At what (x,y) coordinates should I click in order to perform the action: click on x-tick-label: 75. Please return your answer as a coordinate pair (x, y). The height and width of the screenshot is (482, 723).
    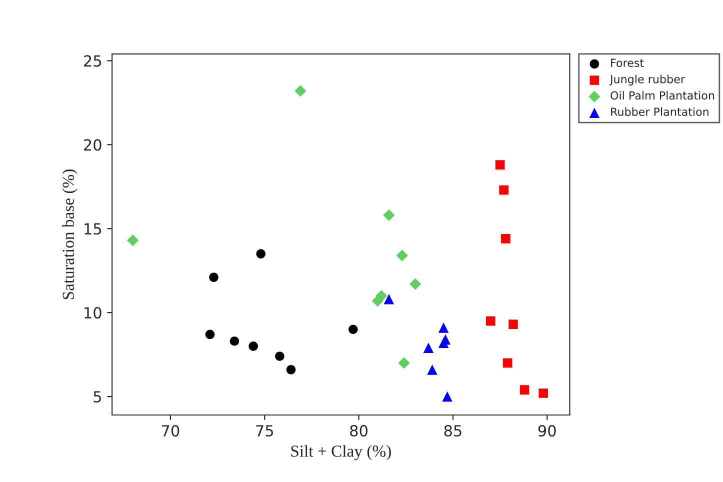
    Looking at the image, I should click on (265, 431).